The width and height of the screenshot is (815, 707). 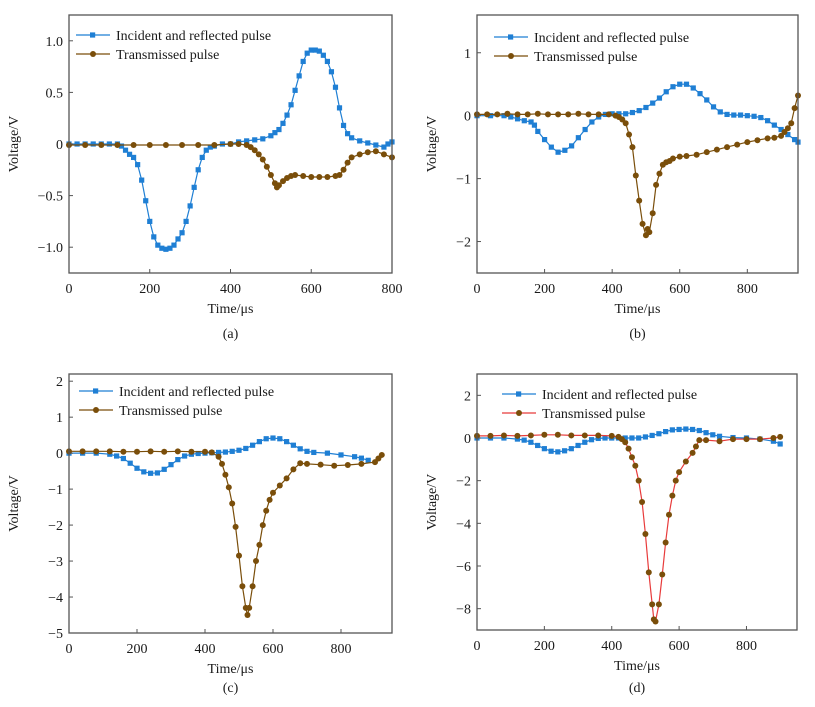 What do you see at coordinates (629, 528) in the screenshot?
I see `series-line` at bounding box center [629, 528].